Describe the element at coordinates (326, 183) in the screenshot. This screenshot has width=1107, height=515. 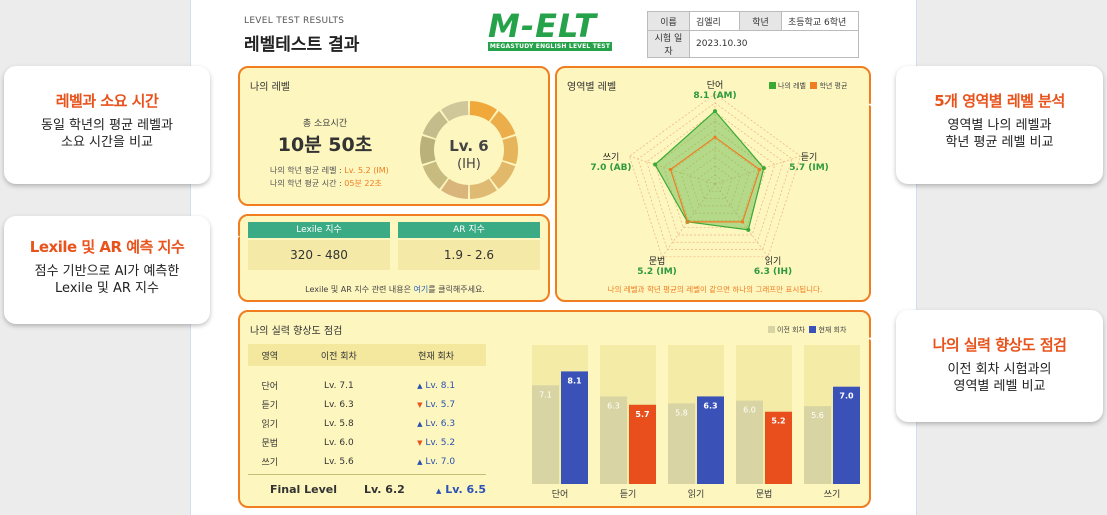
I see `grade-avg-time: 나의 학년 평균 시간 : 05분 22초` at that location.